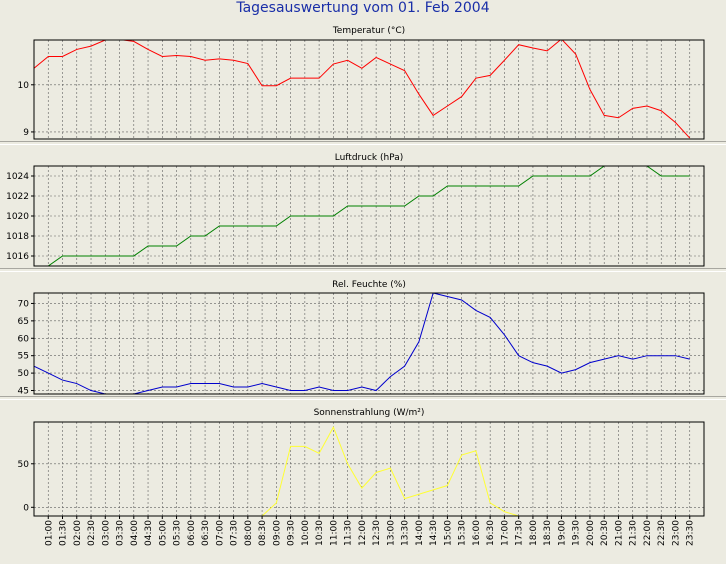 The width and height of the screenshot is (726, 564). Describe the element at coordinates (363, 533) in the screenshot. I see `x-tick-label: 12:00` at that location.